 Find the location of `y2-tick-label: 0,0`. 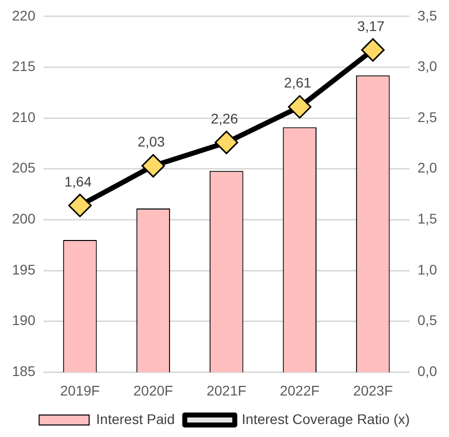

y2-tick-label: 0,0 is located at coordinates (428, 371).